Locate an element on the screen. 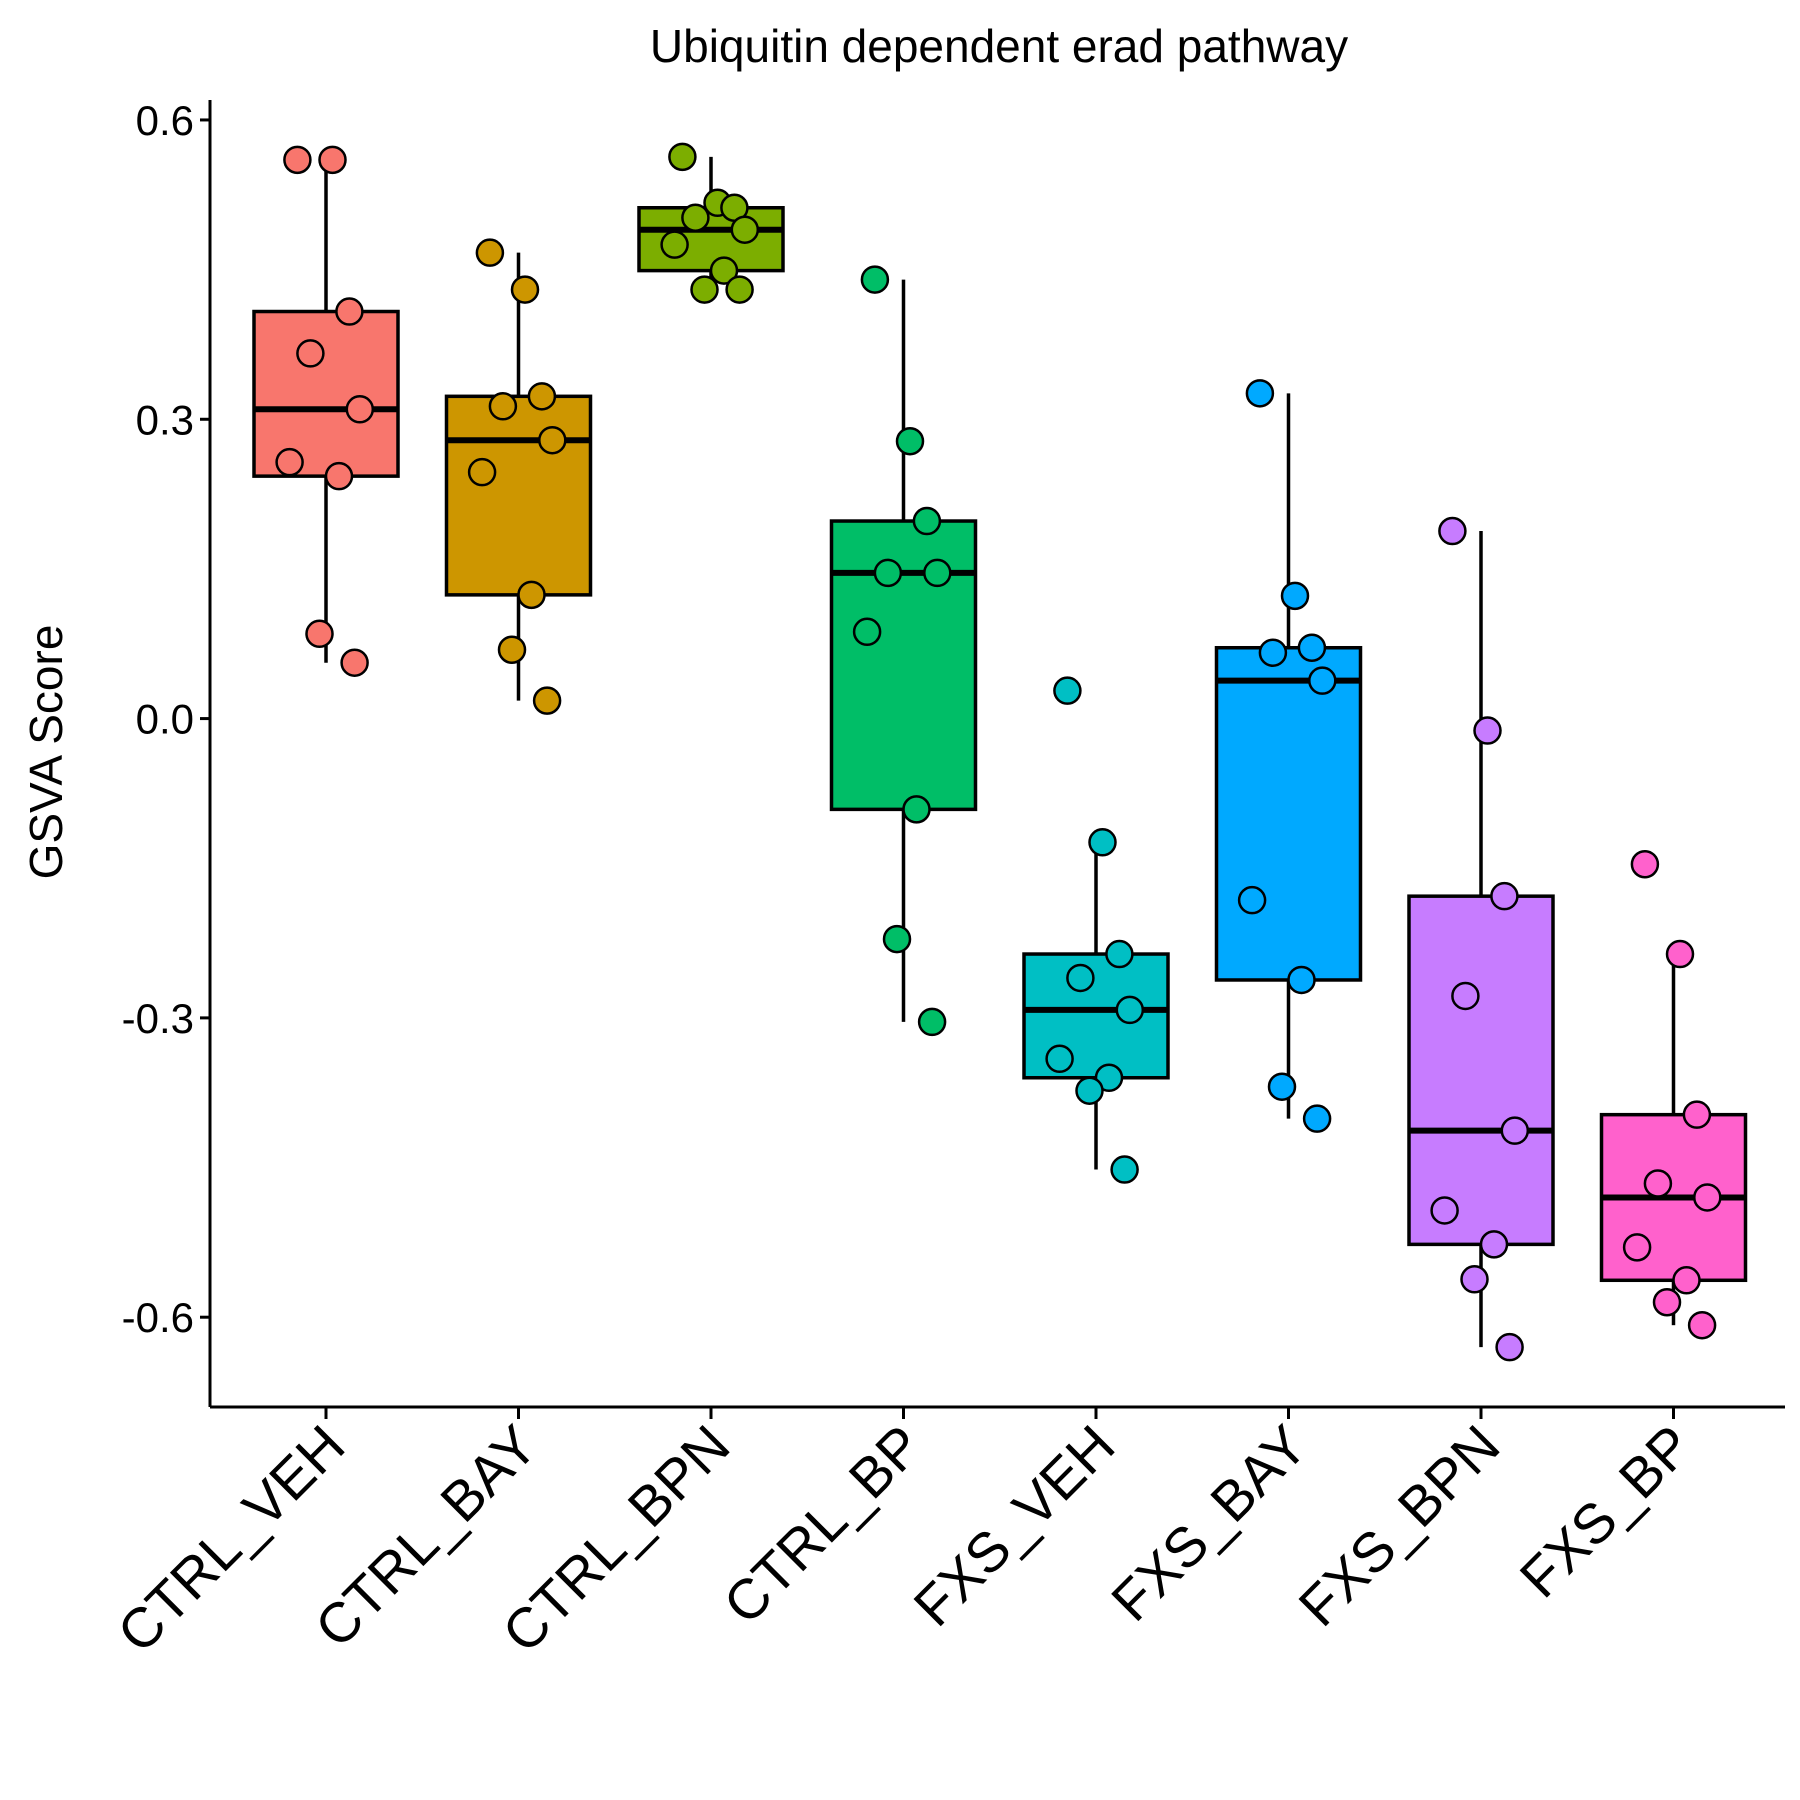 The width and height of the screenshot is (1800, 1800). box-fxs-bay is located at coordinates (1288, 756).